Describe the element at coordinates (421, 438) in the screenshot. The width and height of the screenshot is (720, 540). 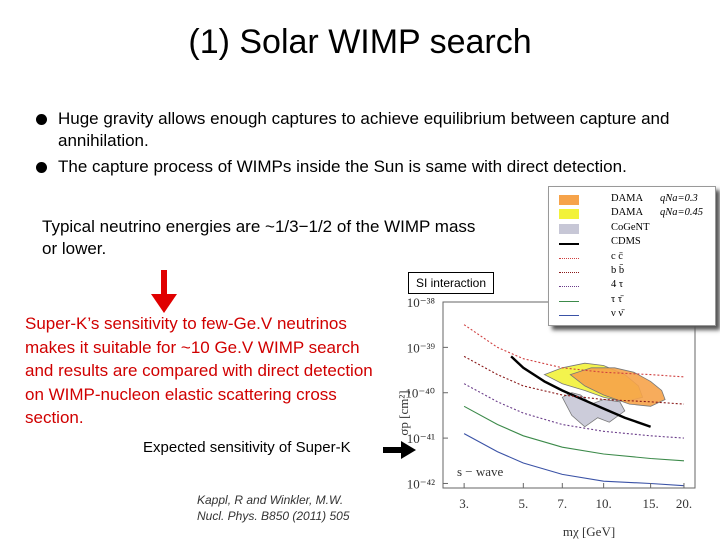
I see `y-tick-label: 10⁻⁴¹` at that location.